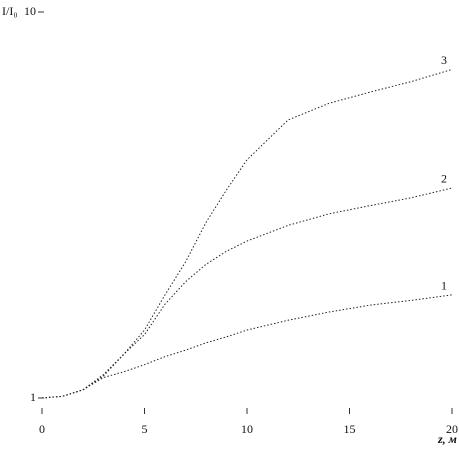  Describe the element at coordinates (444, 179) in the screenshot. I see `series-label: 2` at that location.